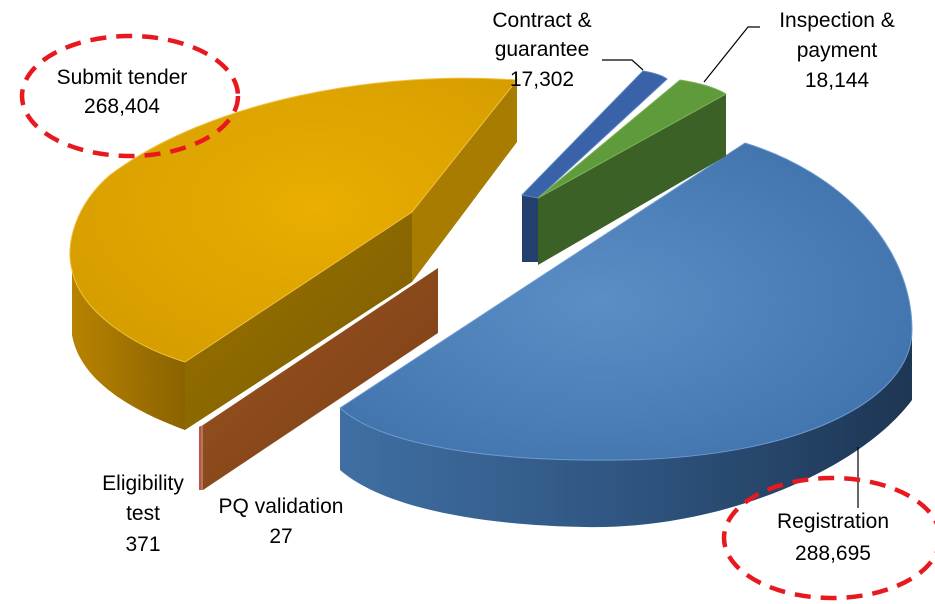 The height and width of the screenshot is (604, 935). I want to click on data-label-contract: Contract & guarantee 17,302, so click(541, 50).